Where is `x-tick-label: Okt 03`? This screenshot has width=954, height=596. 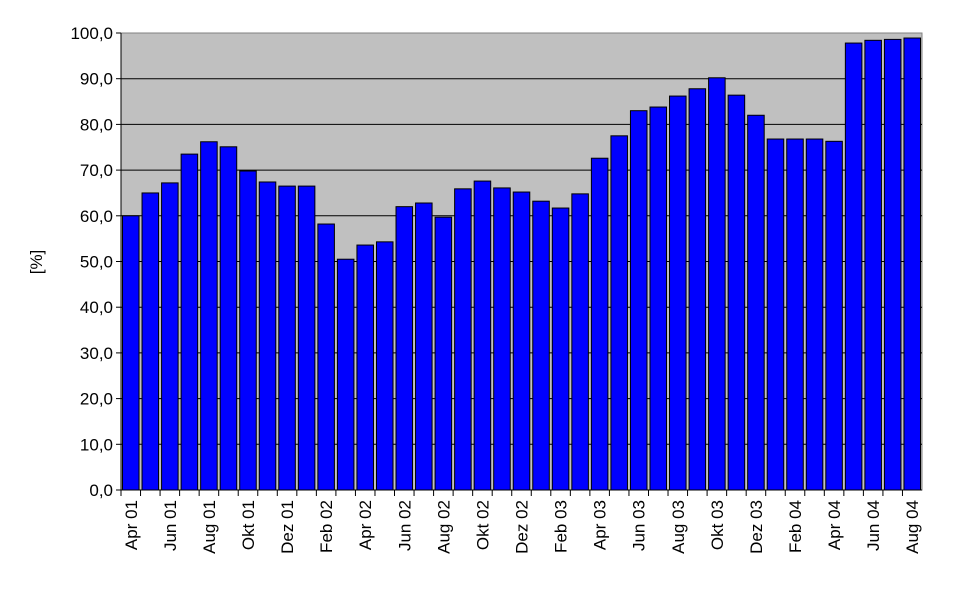 x-tick-label: Okt 03 is located at coordinates (717, 525).